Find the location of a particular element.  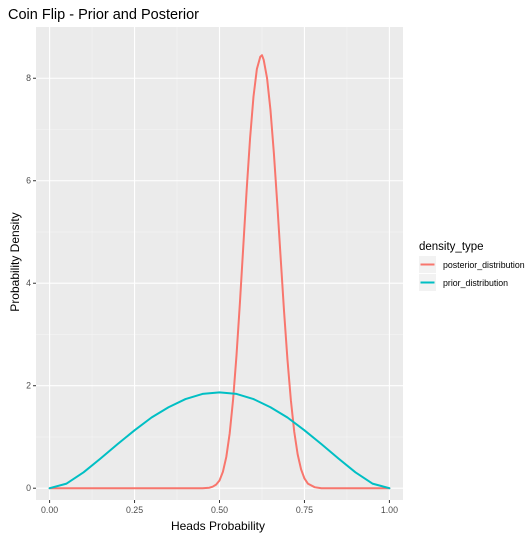

legend-item-label: posterior_distribution is located at coordinates (484, 265).